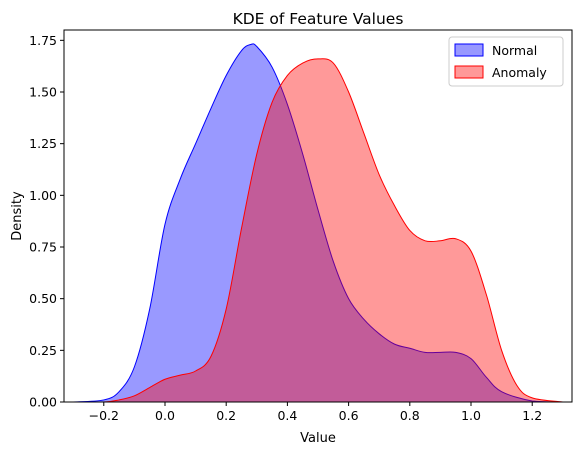 This screenshot has width=576, height=455. What do you see at coordinates (43, 143) in the screenshot?
I see `y-tick-label: 1.25` at bounding box center [43, 143].